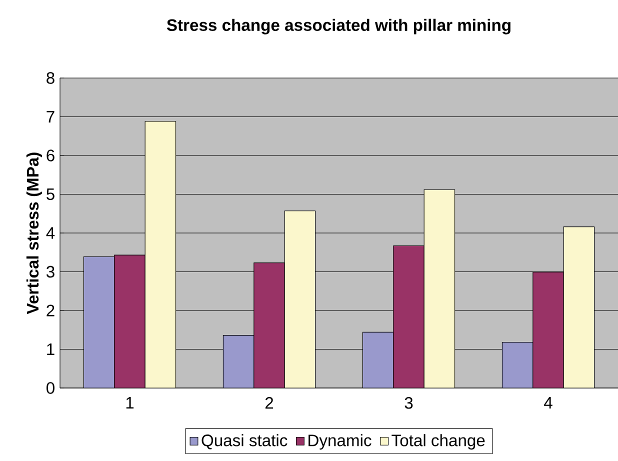 This screenshot has height=461, width=618. I want to click on y-tick-label: 2, so click(50, 310).